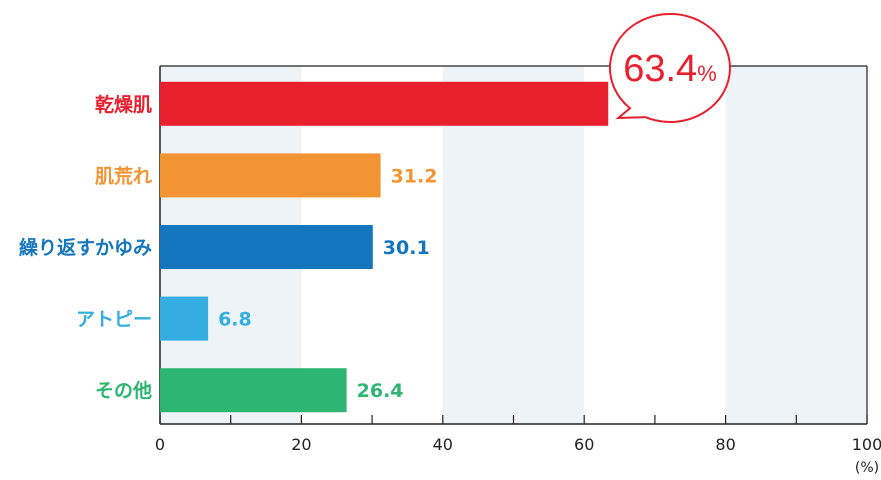  Describe the element at coordinates (867, 468) in the screenshot. I see `x-axis-unit-label: (%)` at that location.